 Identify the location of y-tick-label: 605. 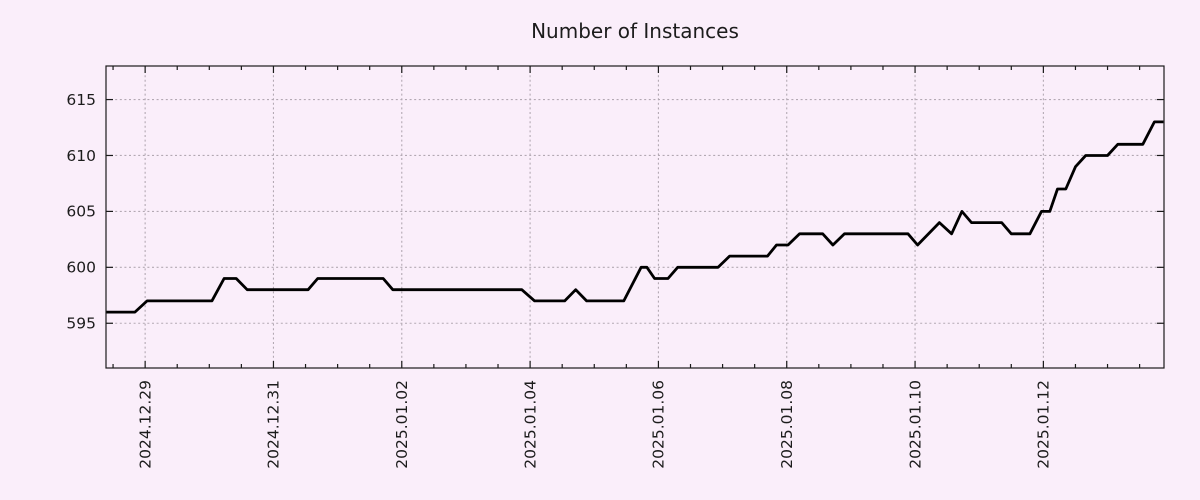
(81, 212).